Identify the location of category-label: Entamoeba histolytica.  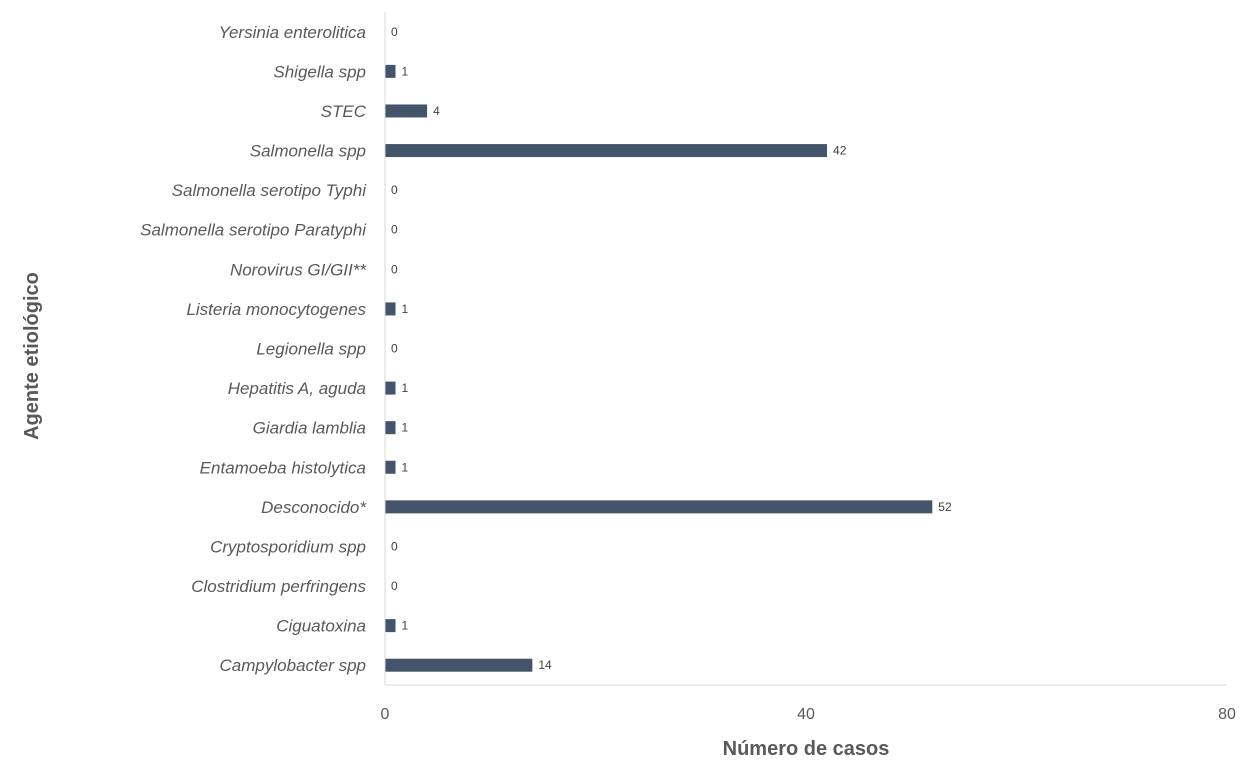
(283, 467).